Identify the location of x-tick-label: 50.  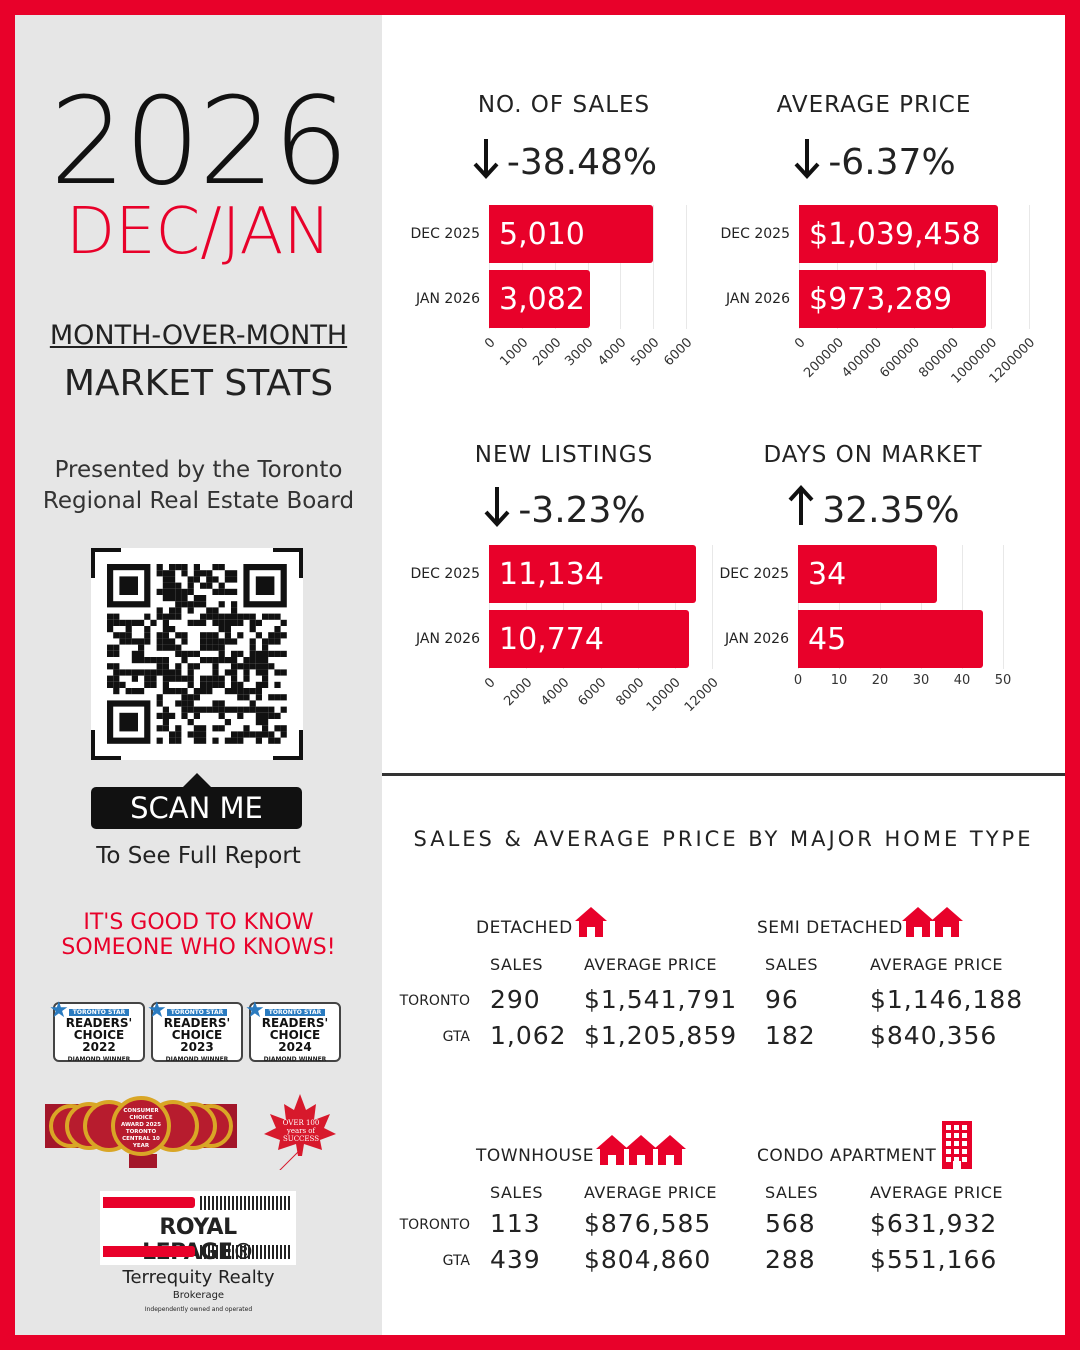
(1003, 680).